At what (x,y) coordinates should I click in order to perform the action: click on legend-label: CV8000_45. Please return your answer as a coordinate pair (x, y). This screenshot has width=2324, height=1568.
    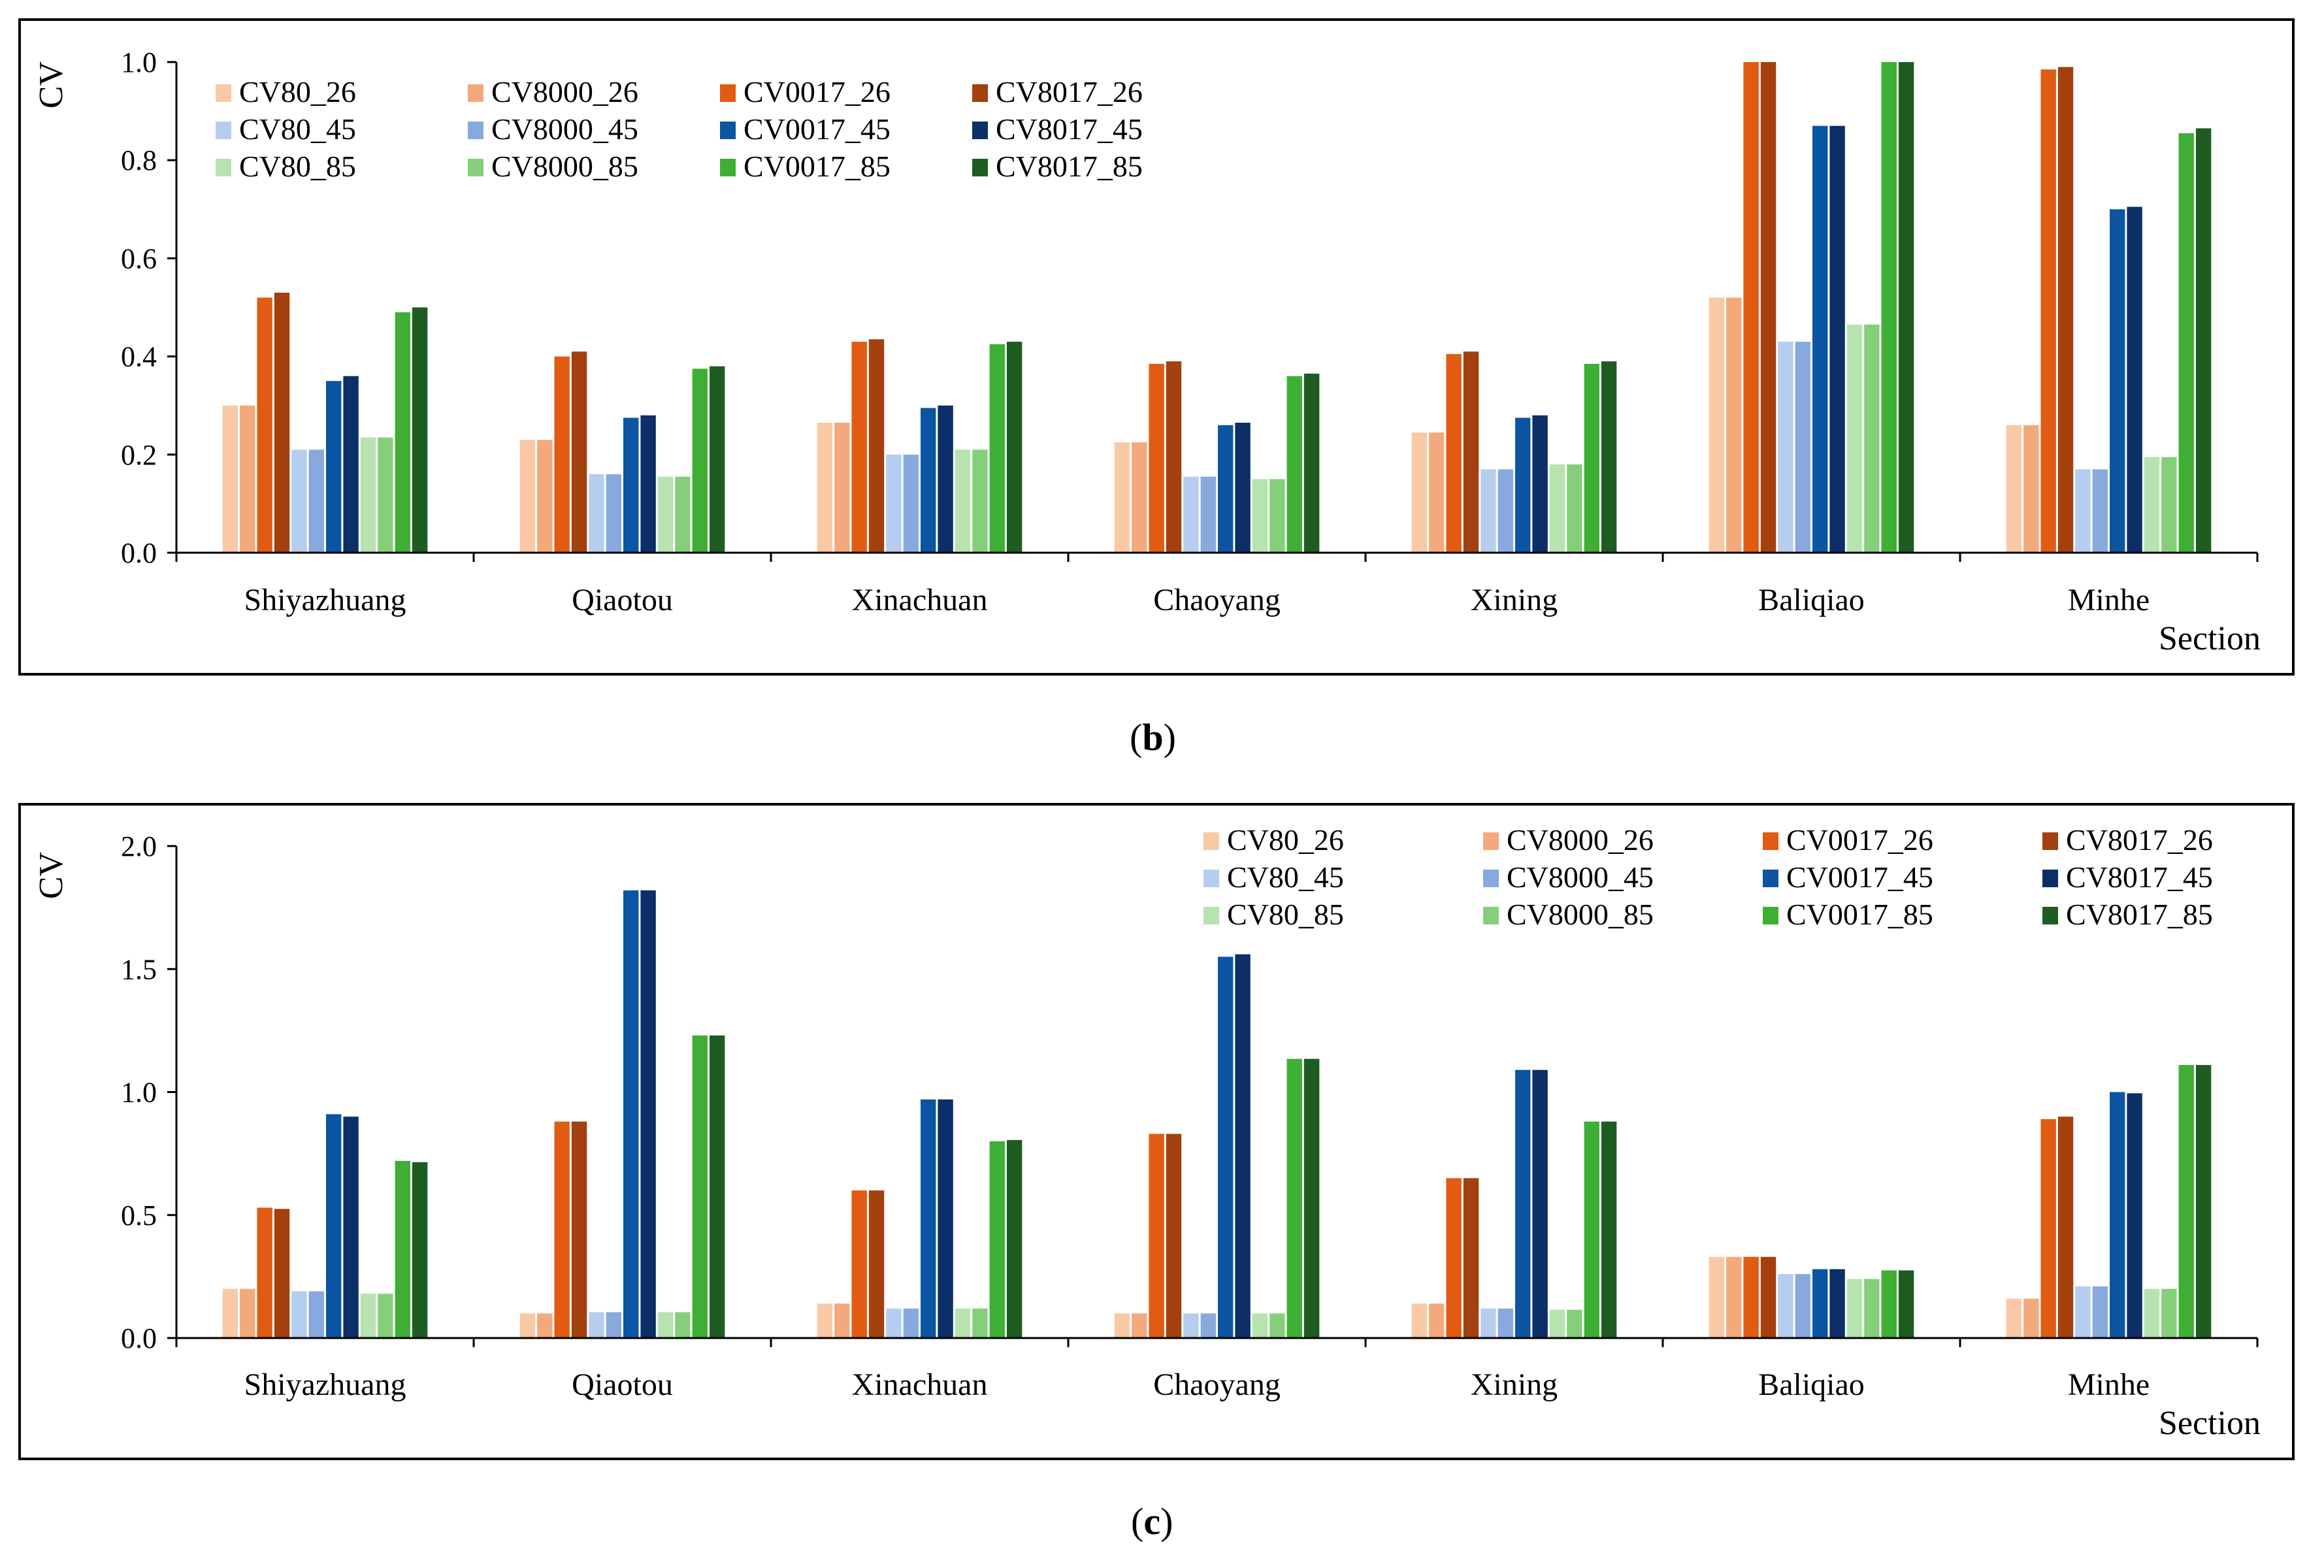
    Looking at the image, I should click on (1580, 877).